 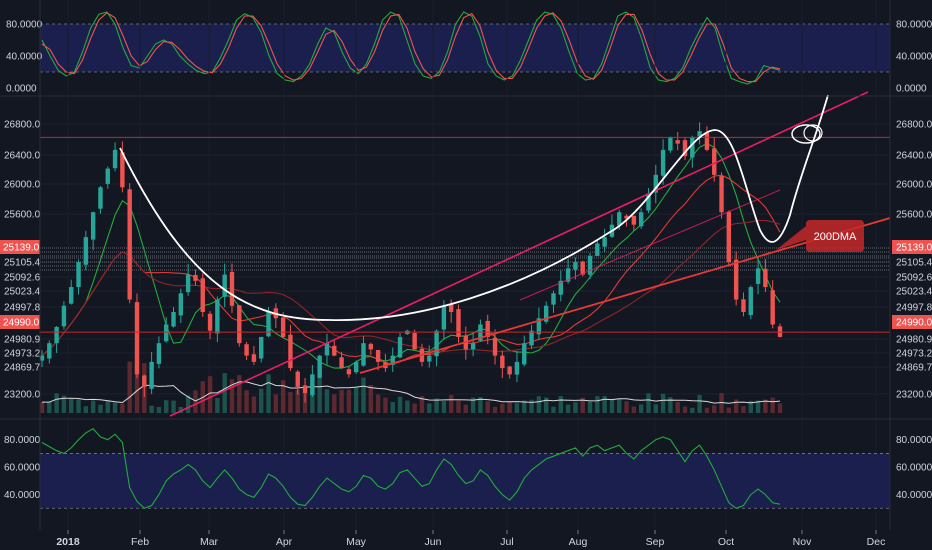 I want to click on time-tick-label: 2018, so click(x=68, y=542).